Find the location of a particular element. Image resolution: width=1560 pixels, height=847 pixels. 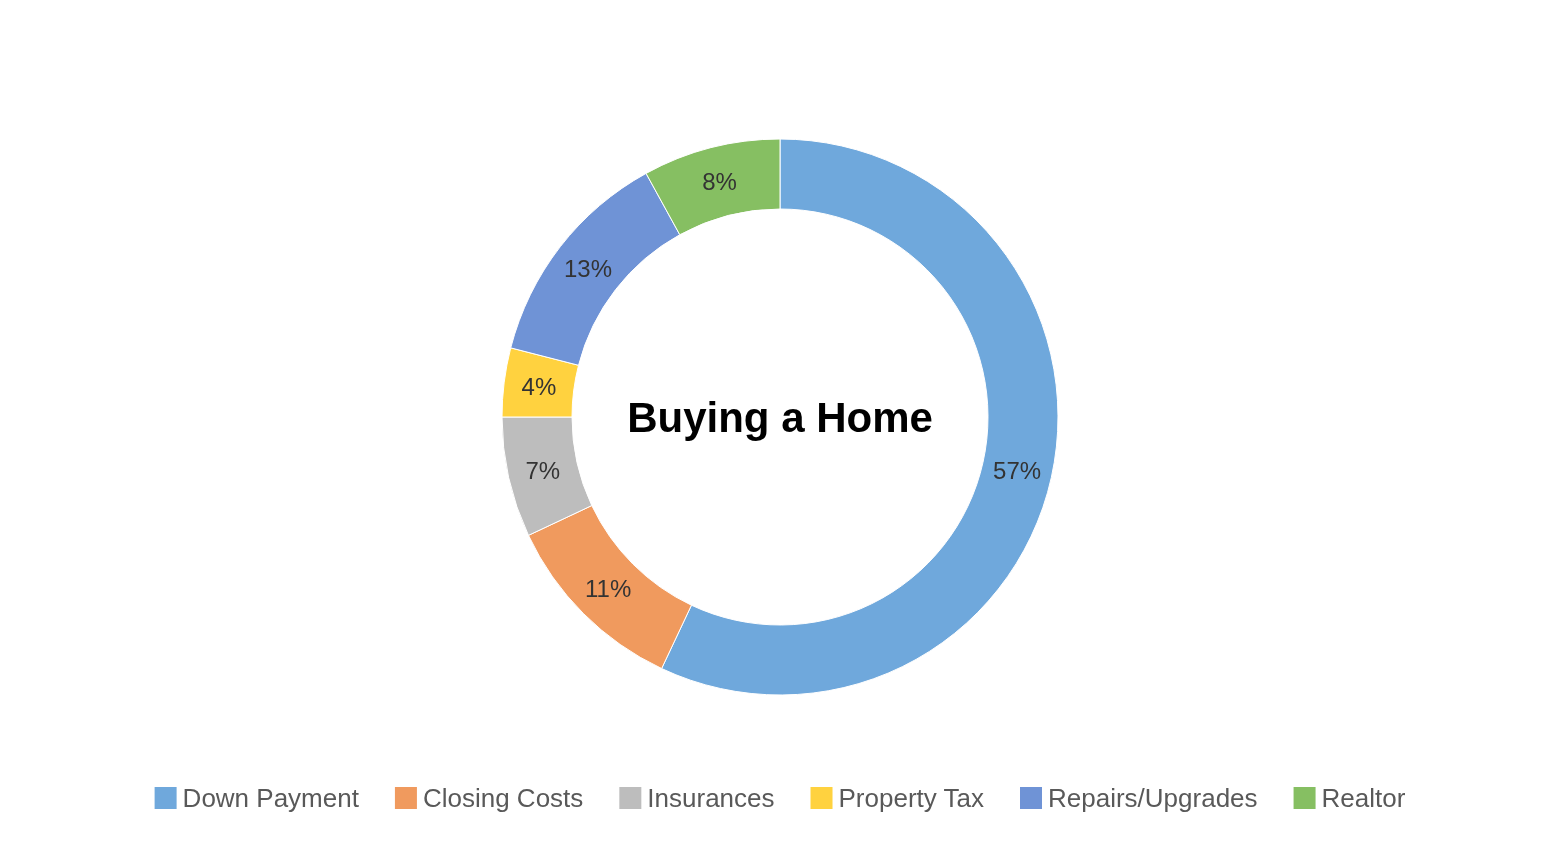

data-label: 8% is located at coordinates (719, 182).